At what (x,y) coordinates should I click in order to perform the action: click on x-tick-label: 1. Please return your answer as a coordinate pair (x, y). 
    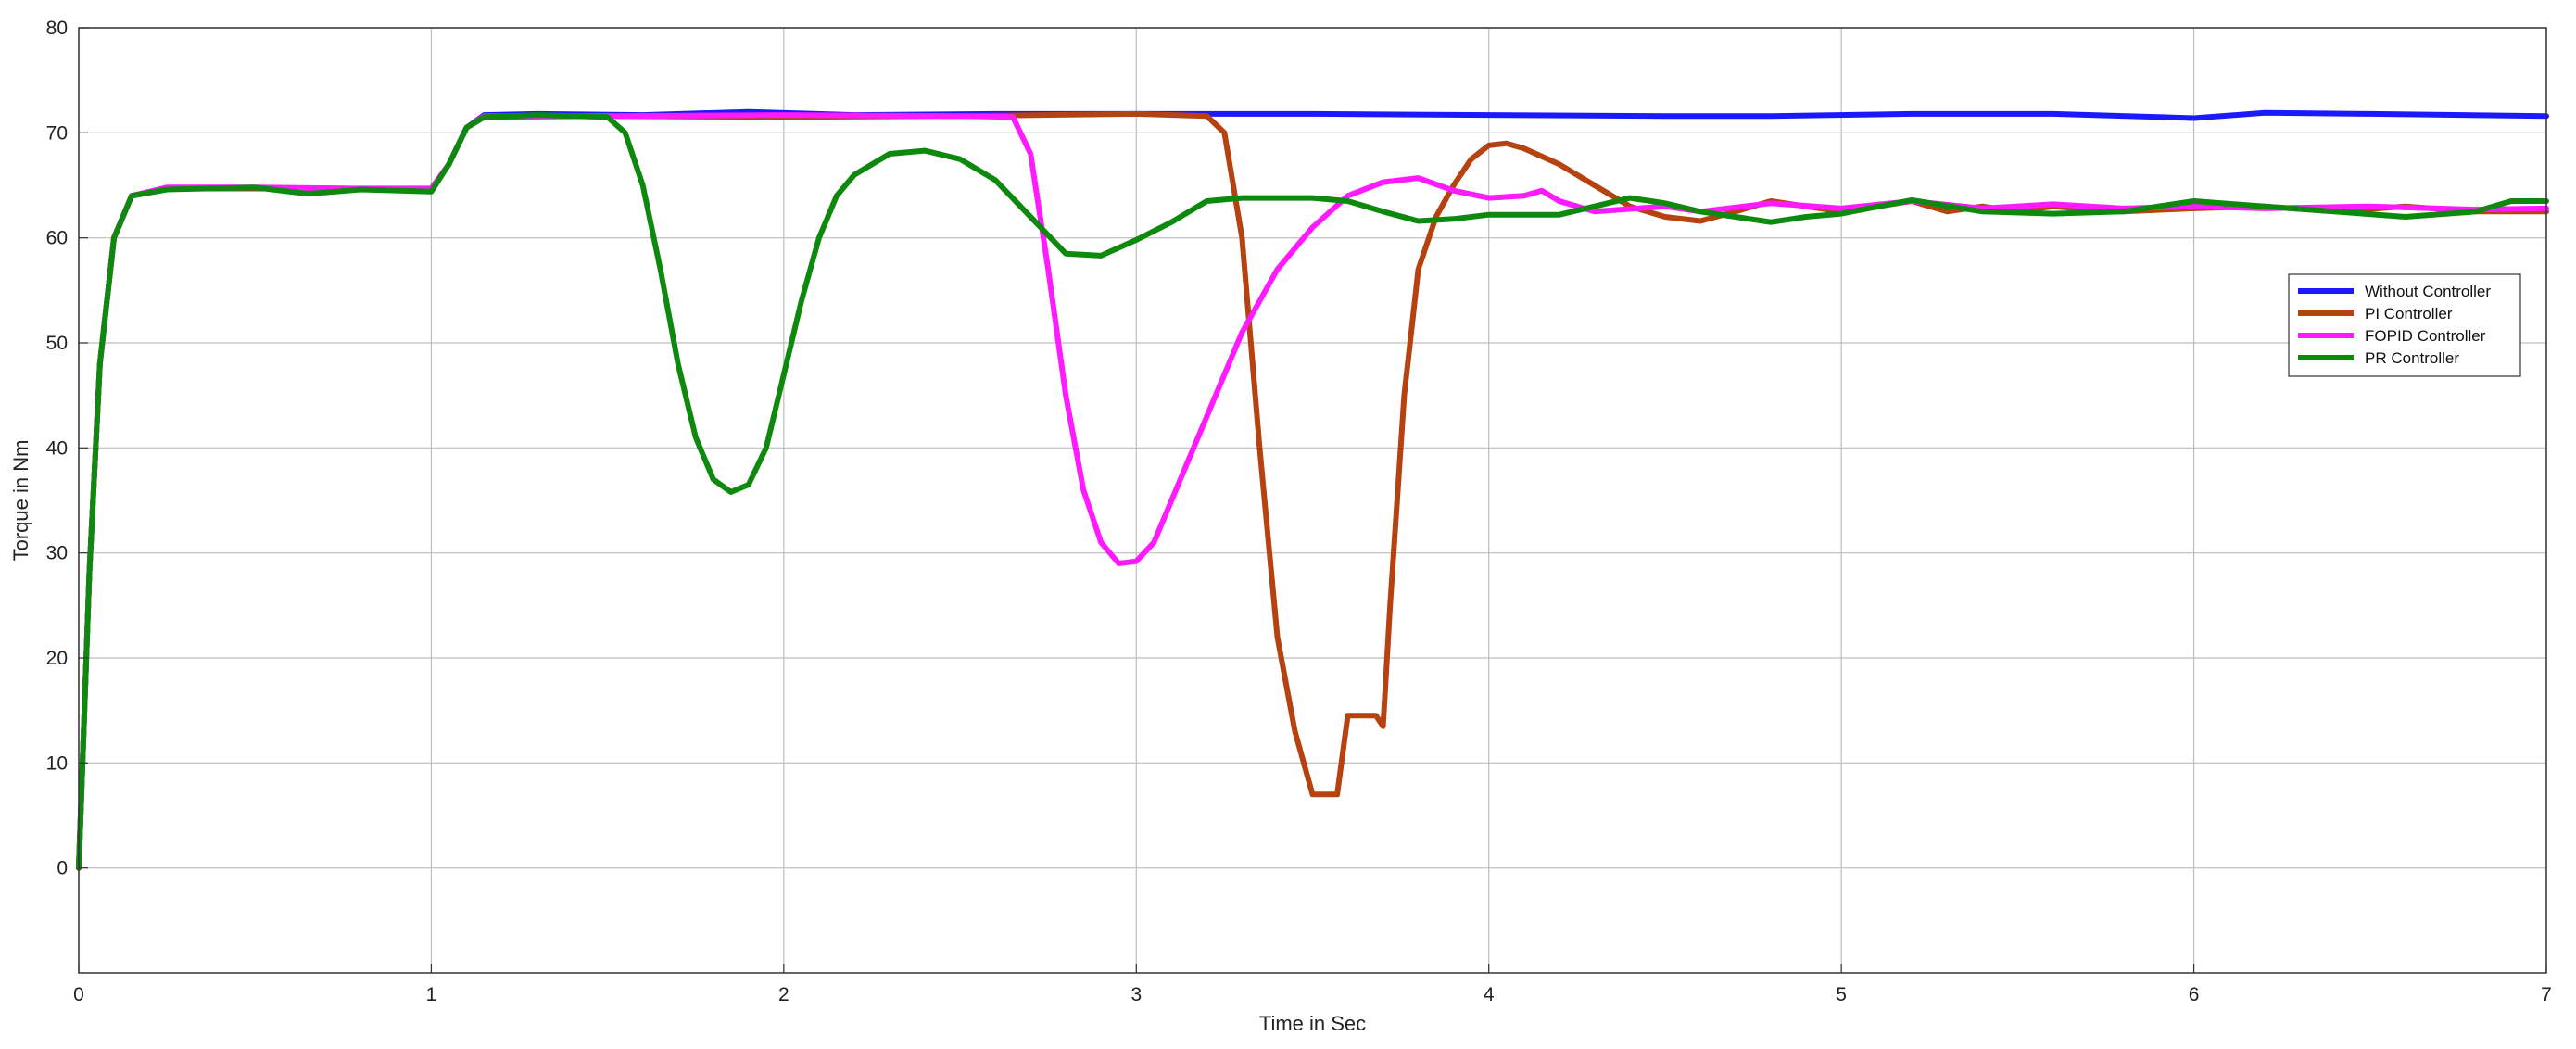
    Looking at the image, I should click on (431, 994).